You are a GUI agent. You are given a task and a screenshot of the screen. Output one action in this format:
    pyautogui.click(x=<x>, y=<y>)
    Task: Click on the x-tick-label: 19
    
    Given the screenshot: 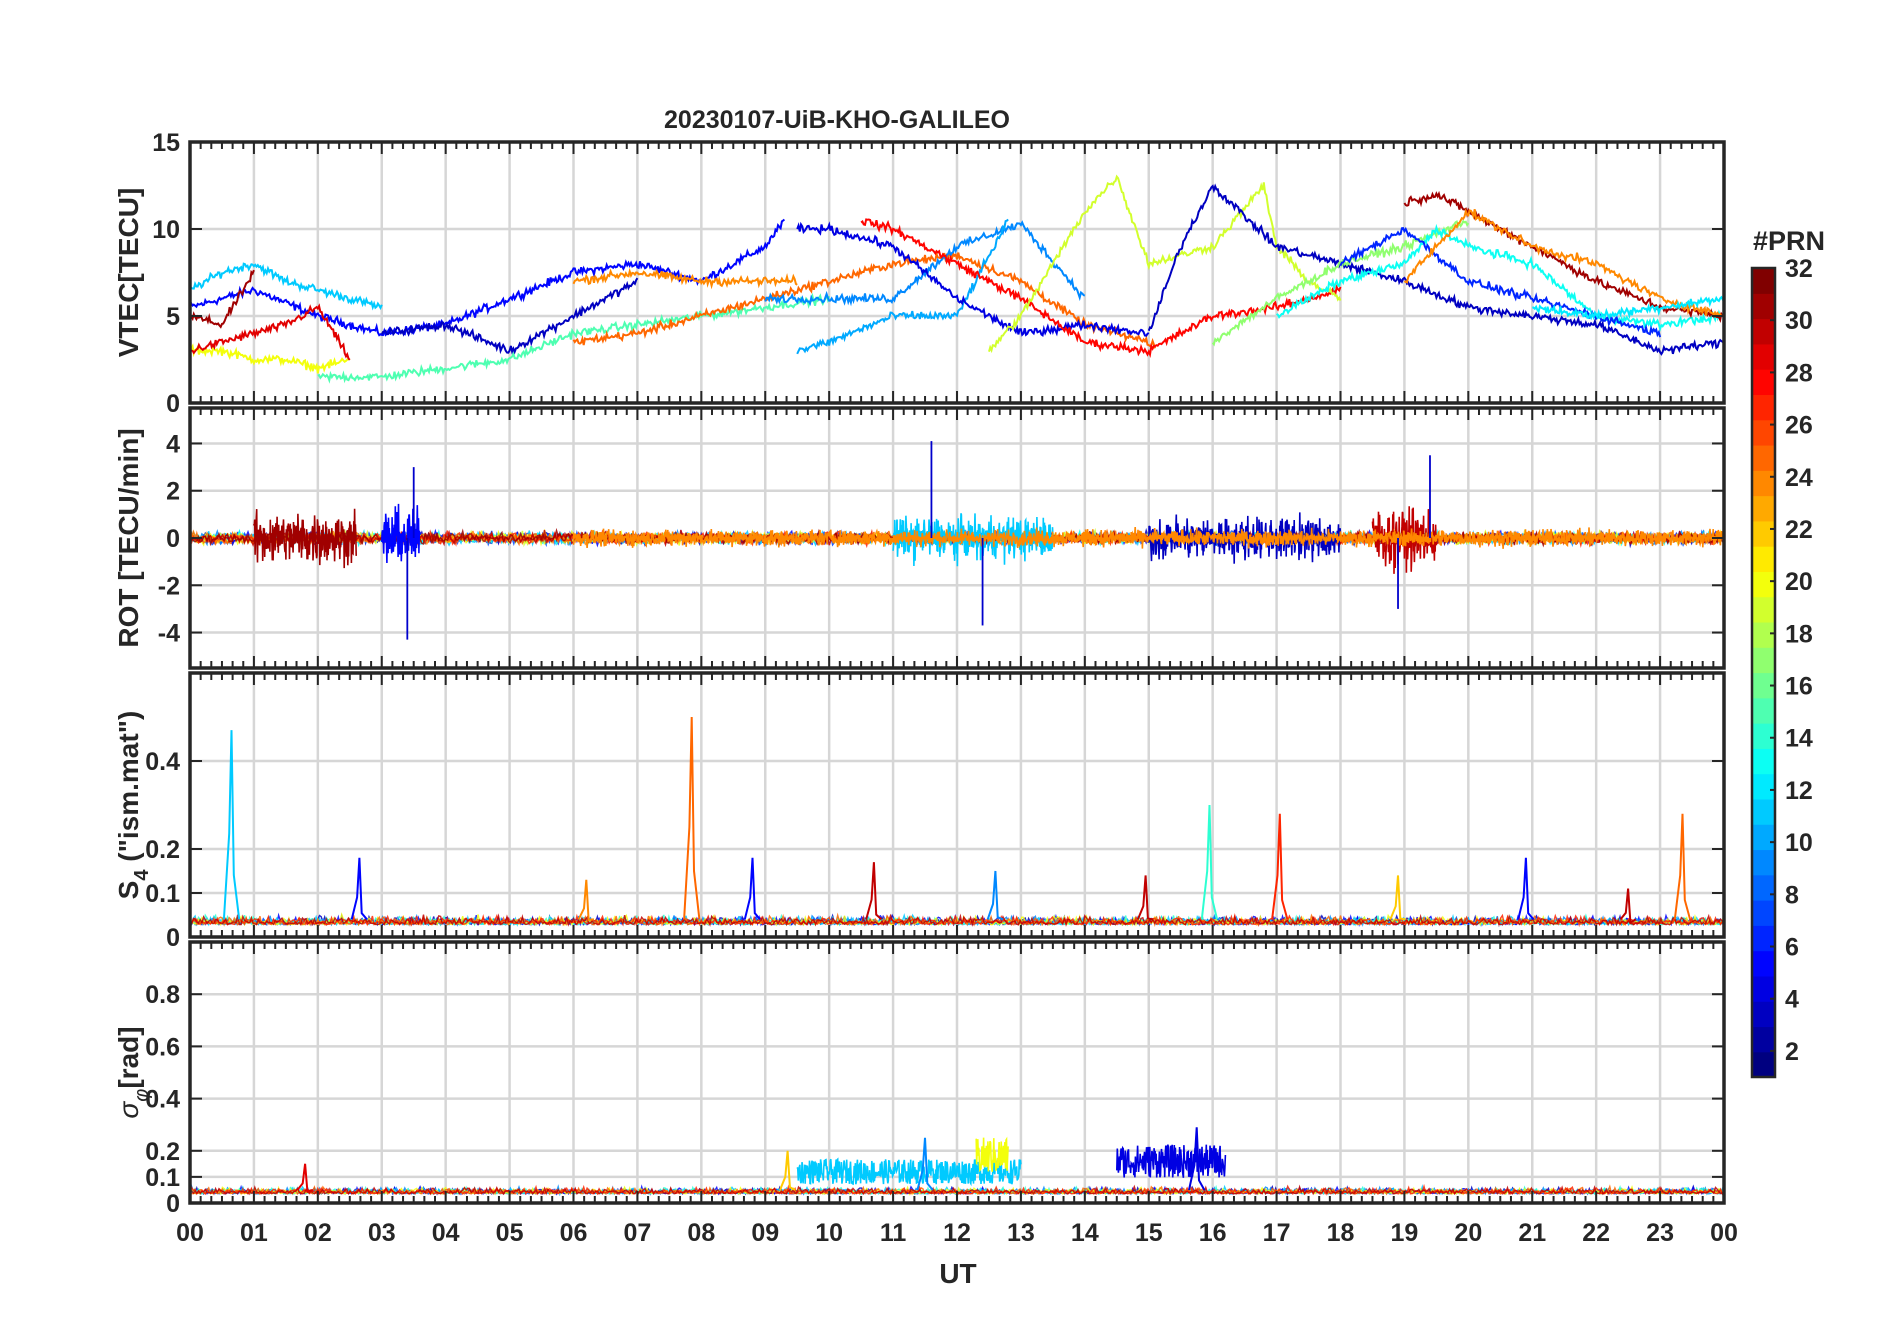 What is the action you would take?
    pyautogui.click(x=1405, y=1233)
    